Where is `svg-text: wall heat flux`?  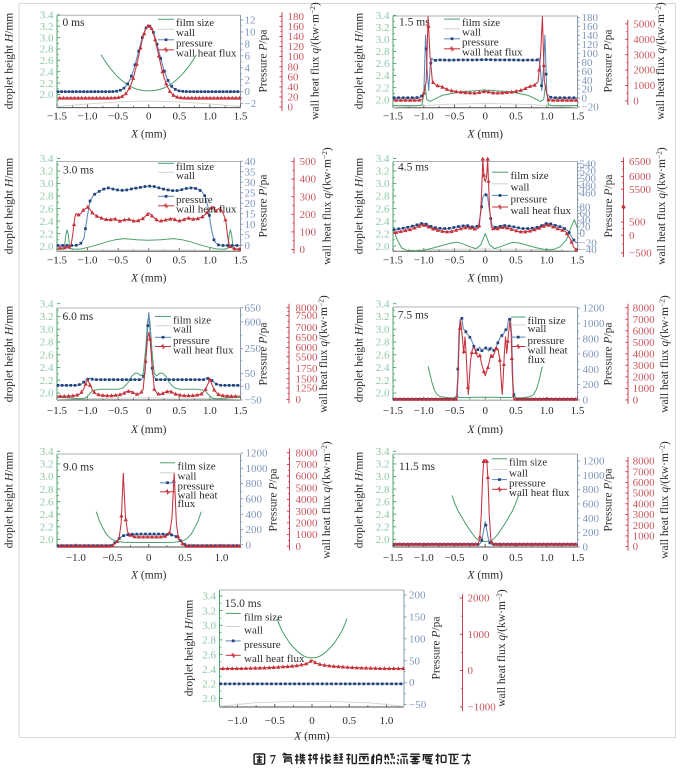 svg-text: wall heat flux is located at coordinates (206, 210).